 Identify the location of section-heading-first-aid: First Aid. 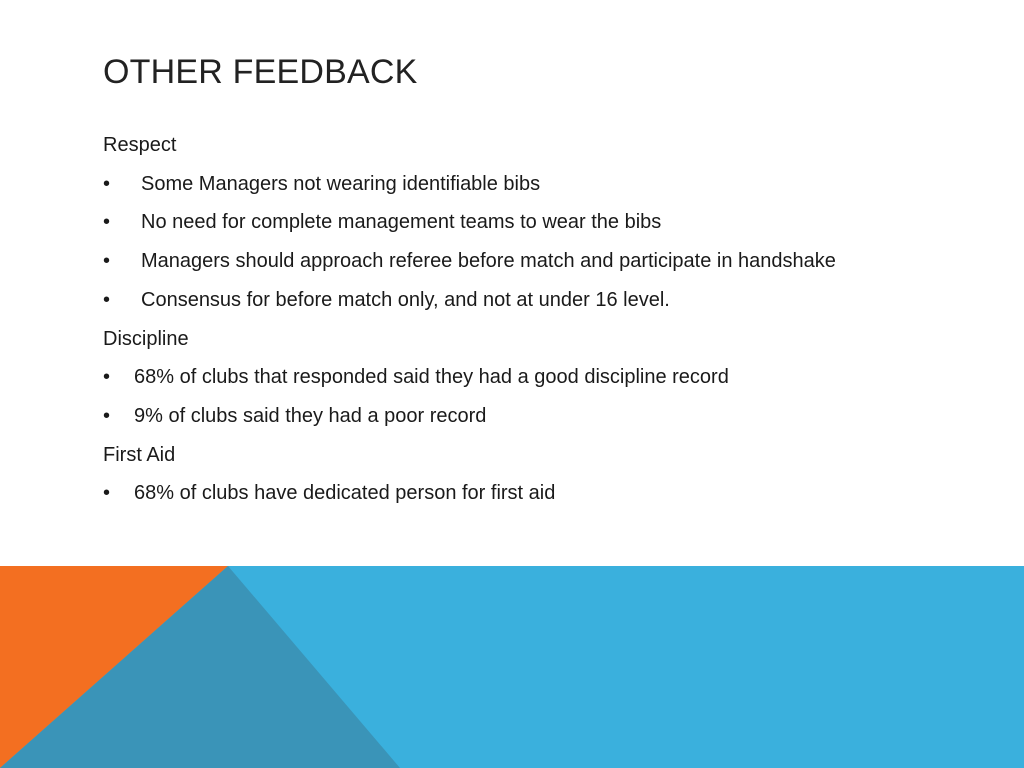
(139, 454).